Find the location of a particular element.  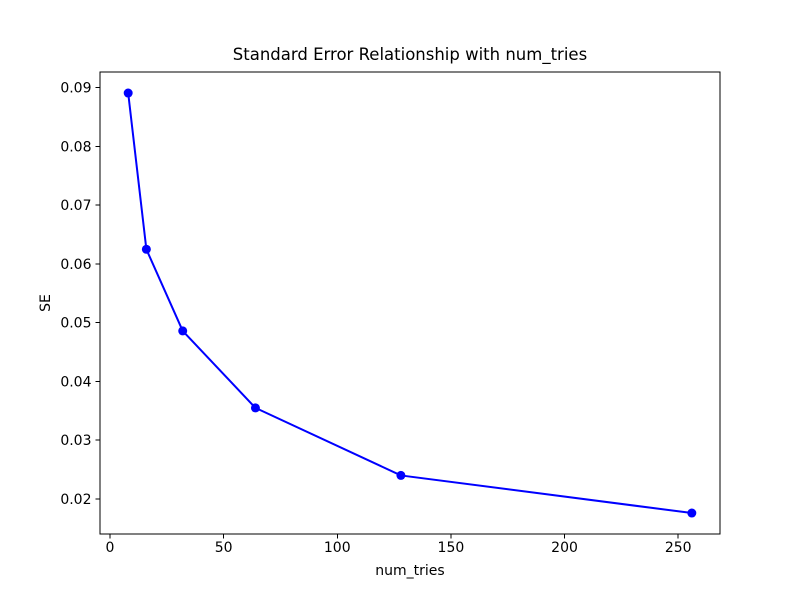

x-tick-label: 200 is located at coordinates (564, 548).